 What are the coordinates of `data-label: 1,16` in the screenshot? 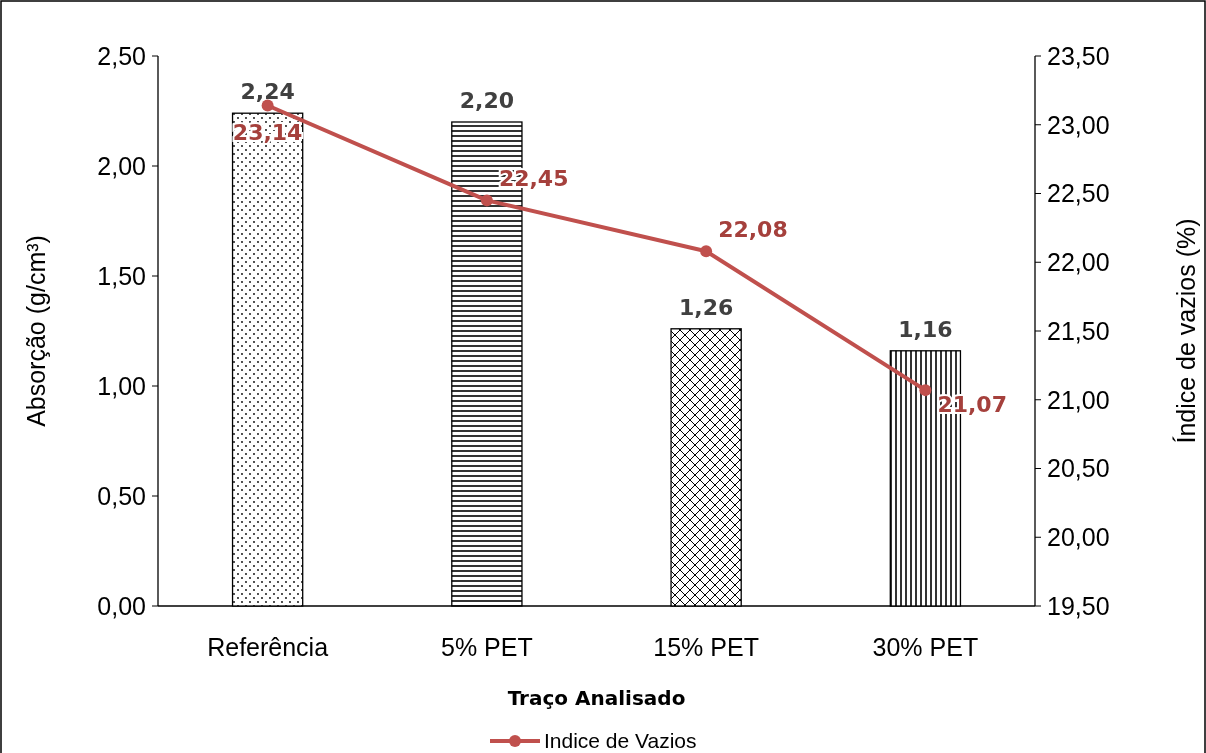 It's located at (925, 329).